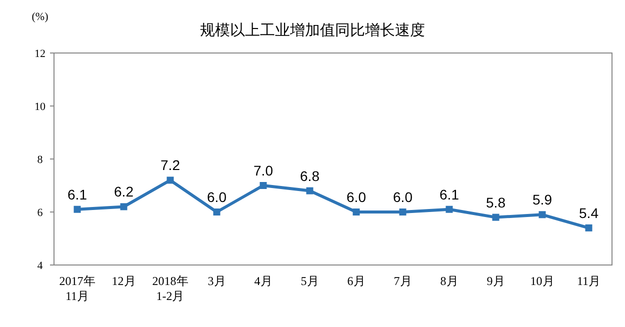 Image resolution: width=625 pixels, height=327 pixels. I want to click on chart-title: 规模以上工业增加值同比增长速度, so click(312, 30).